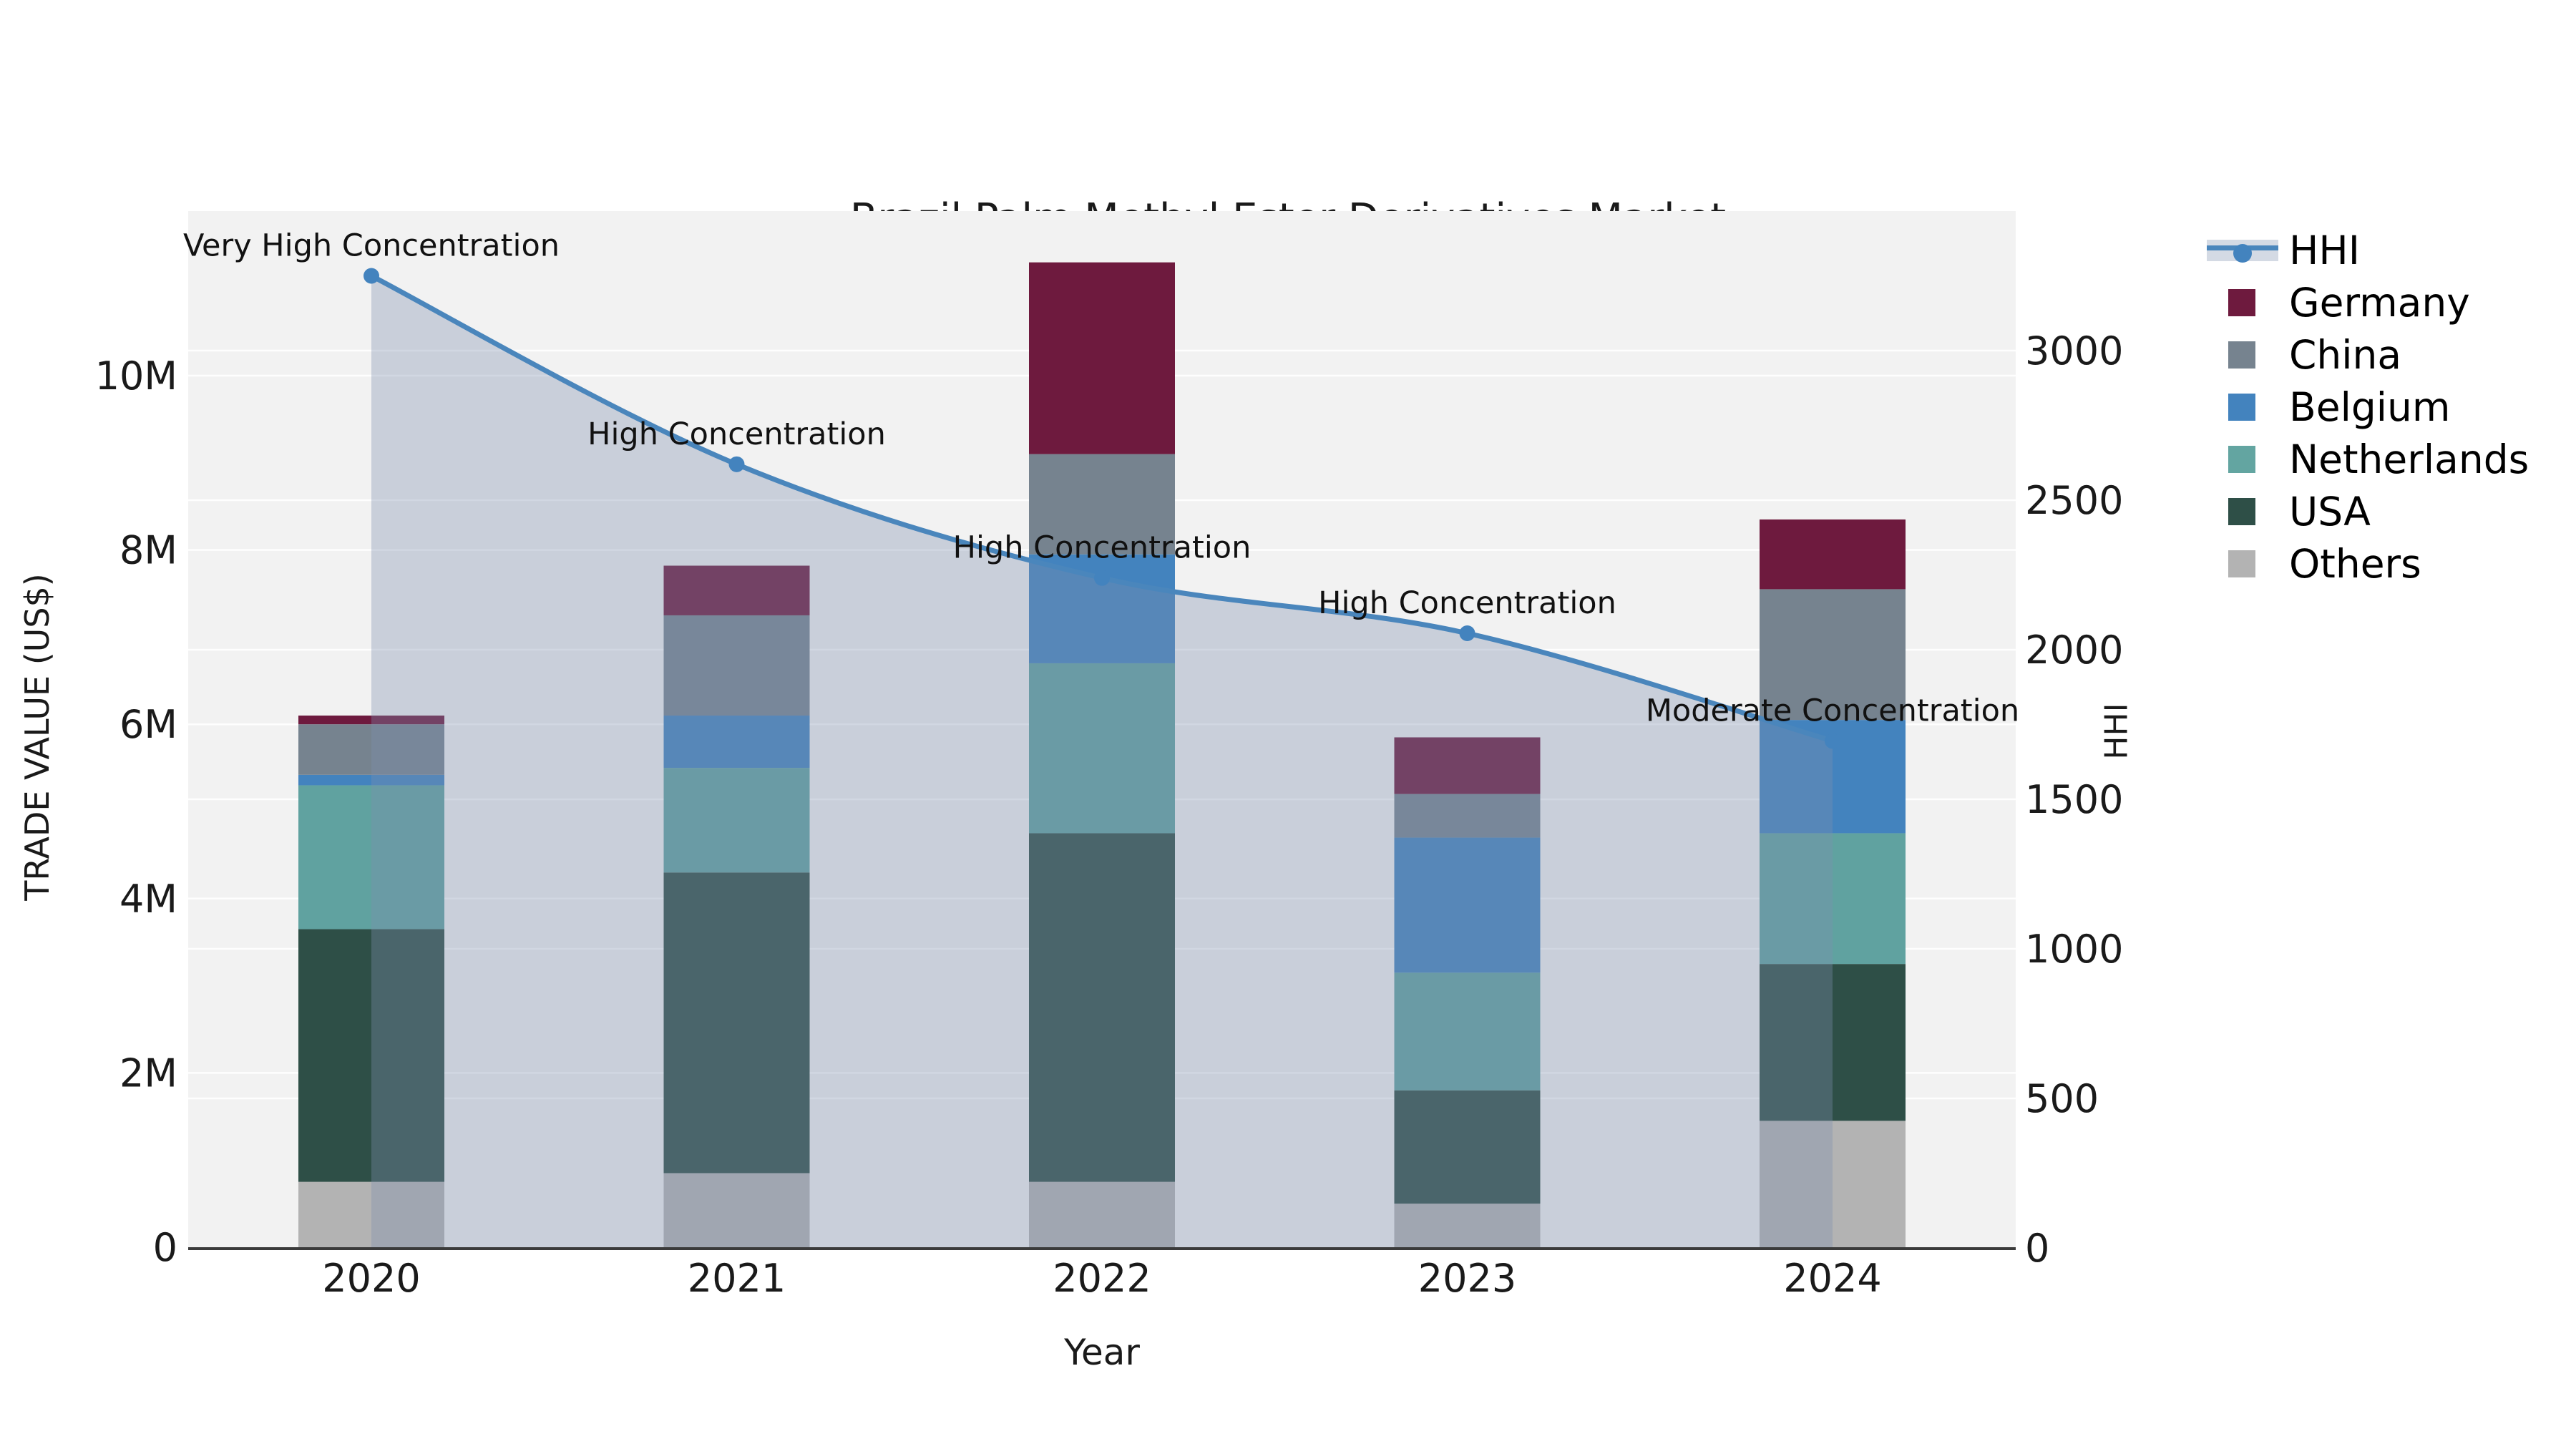 This screenshot has width=2576, height=1449. What do you see at coordinates (1832, 1278) in the screenshot?
I see `x-tick-label-2024: 2024` at bounding box center [1832, 1278].